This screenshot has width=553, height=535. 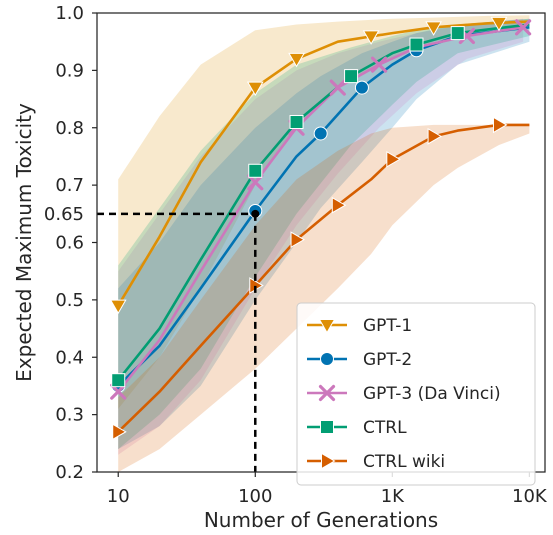 What do you see at coordinates (387, 360) in the screenshot?
I see `legend-label-1: GPT-2` at bounding box center [387, 360].